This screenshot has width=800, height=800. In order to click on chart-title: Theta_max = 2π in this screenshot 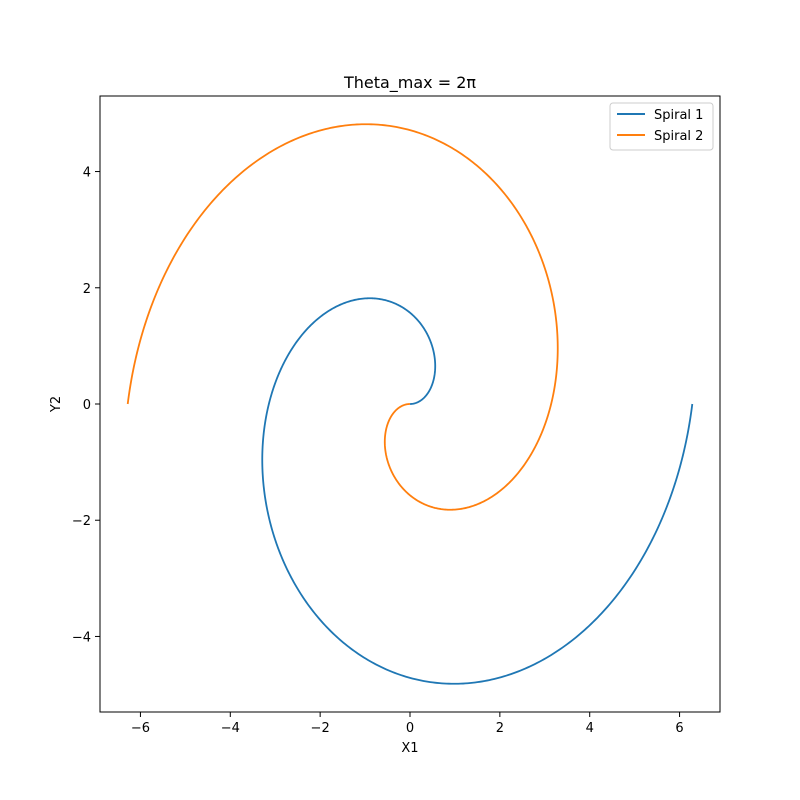, I will do `click(409, 83)`.